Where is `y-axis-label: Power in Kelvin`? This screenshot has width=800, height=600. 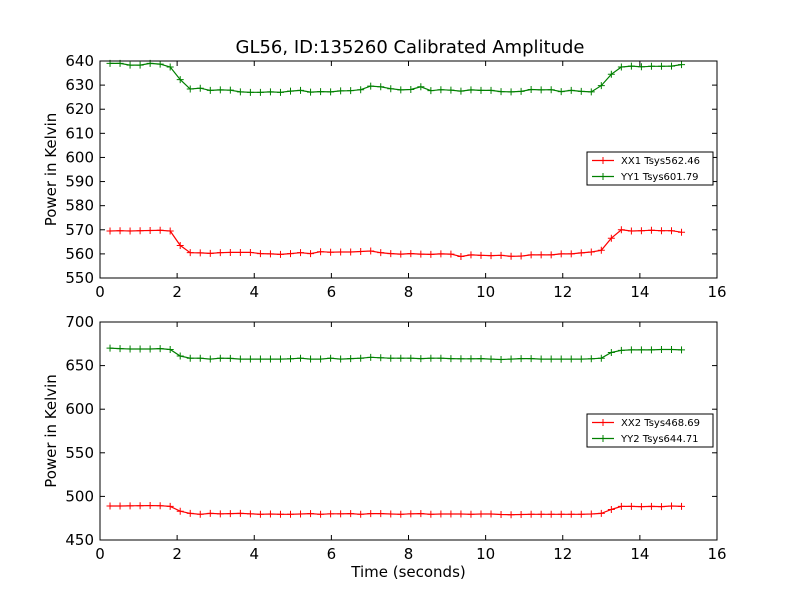
y-axis-label: Power in Kelvin is located at coordinates (51, 431).